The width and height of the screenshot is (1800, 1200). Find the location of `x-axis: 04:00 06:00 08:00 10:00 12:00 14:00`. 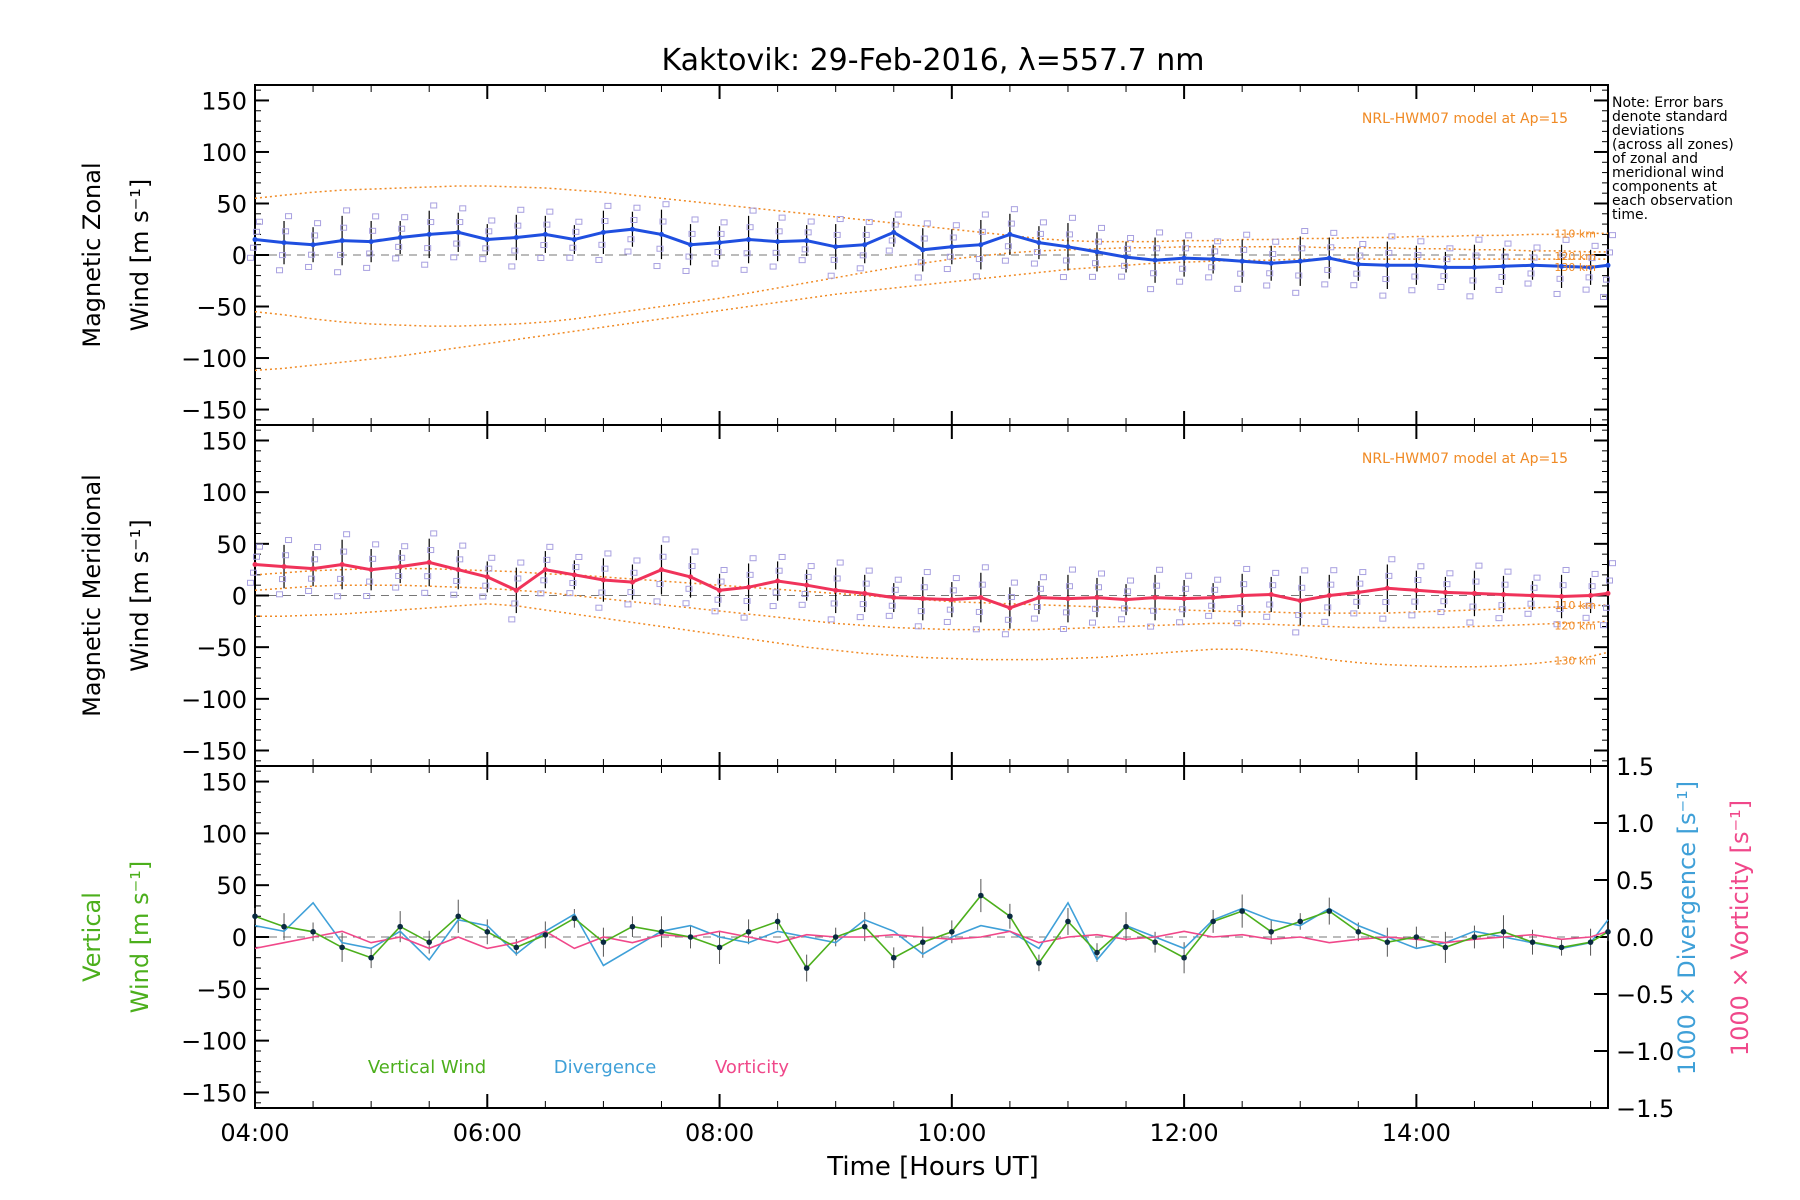

x-axis: 04:00 06:00 08:00 10:00 12:00 14:00 is located at coordinates (835, 1133).